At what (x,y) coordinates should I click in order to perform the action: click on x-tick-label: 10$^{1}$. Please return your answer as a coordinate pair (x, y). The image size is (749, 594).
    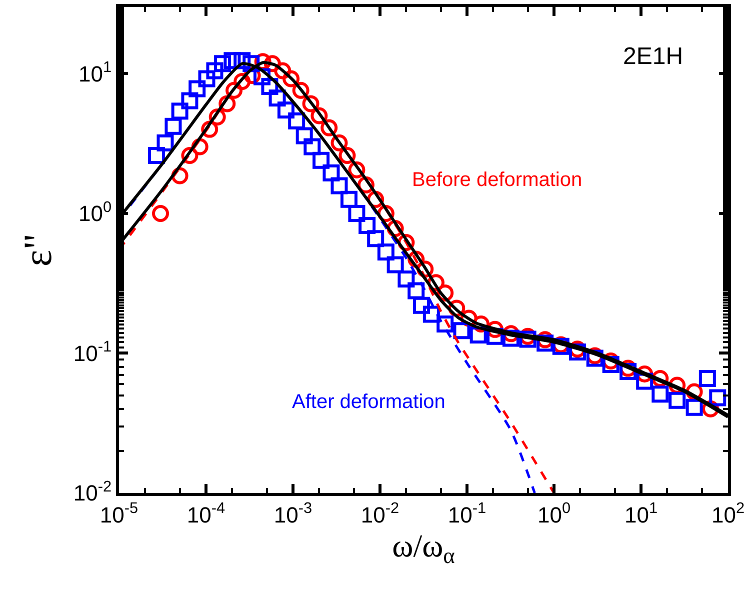
    Looking at the image, I should click on (641, 514).